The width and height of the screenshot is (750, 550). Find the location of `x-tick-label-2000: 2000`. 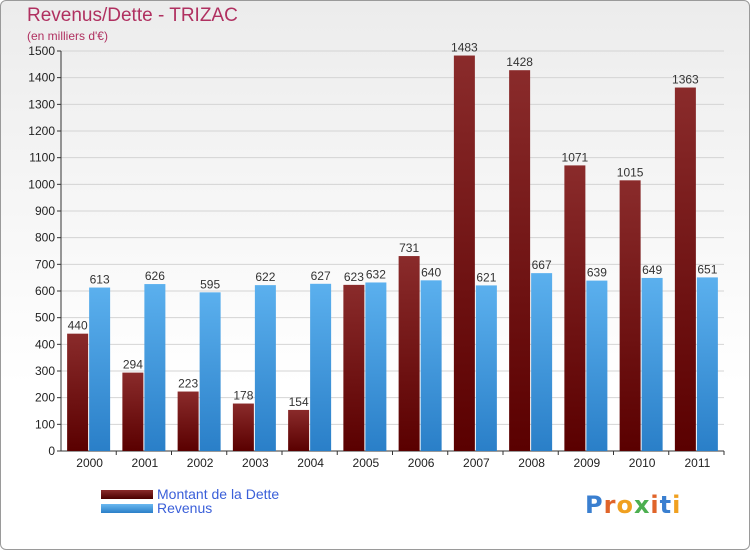

x-tick-label-2000: 2000 is located at coordinates (89, 463).